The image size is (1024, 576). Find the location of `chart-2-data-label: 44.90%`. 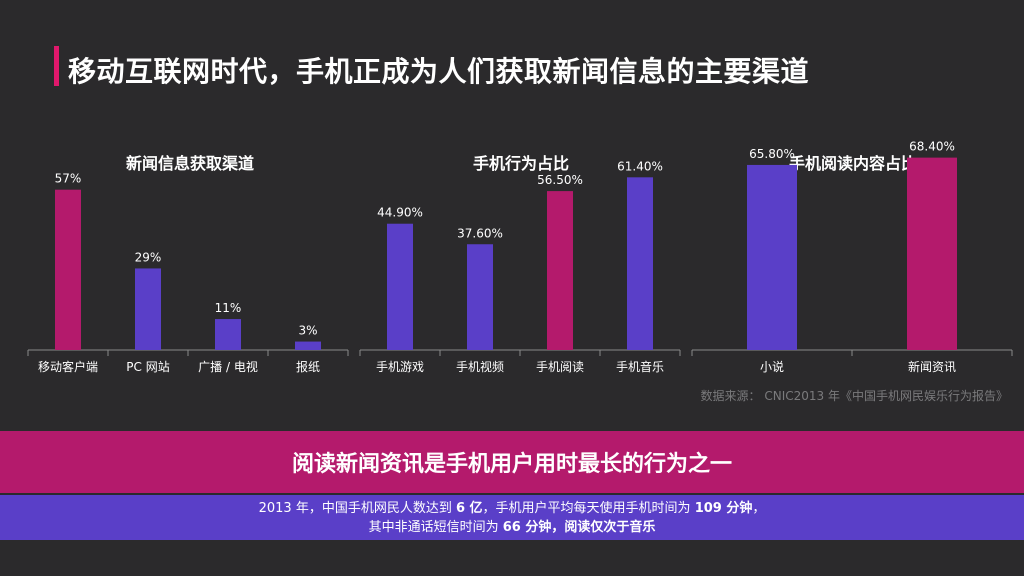

chart-2-data-label: 44.90% is located at coordinates (400, 213).